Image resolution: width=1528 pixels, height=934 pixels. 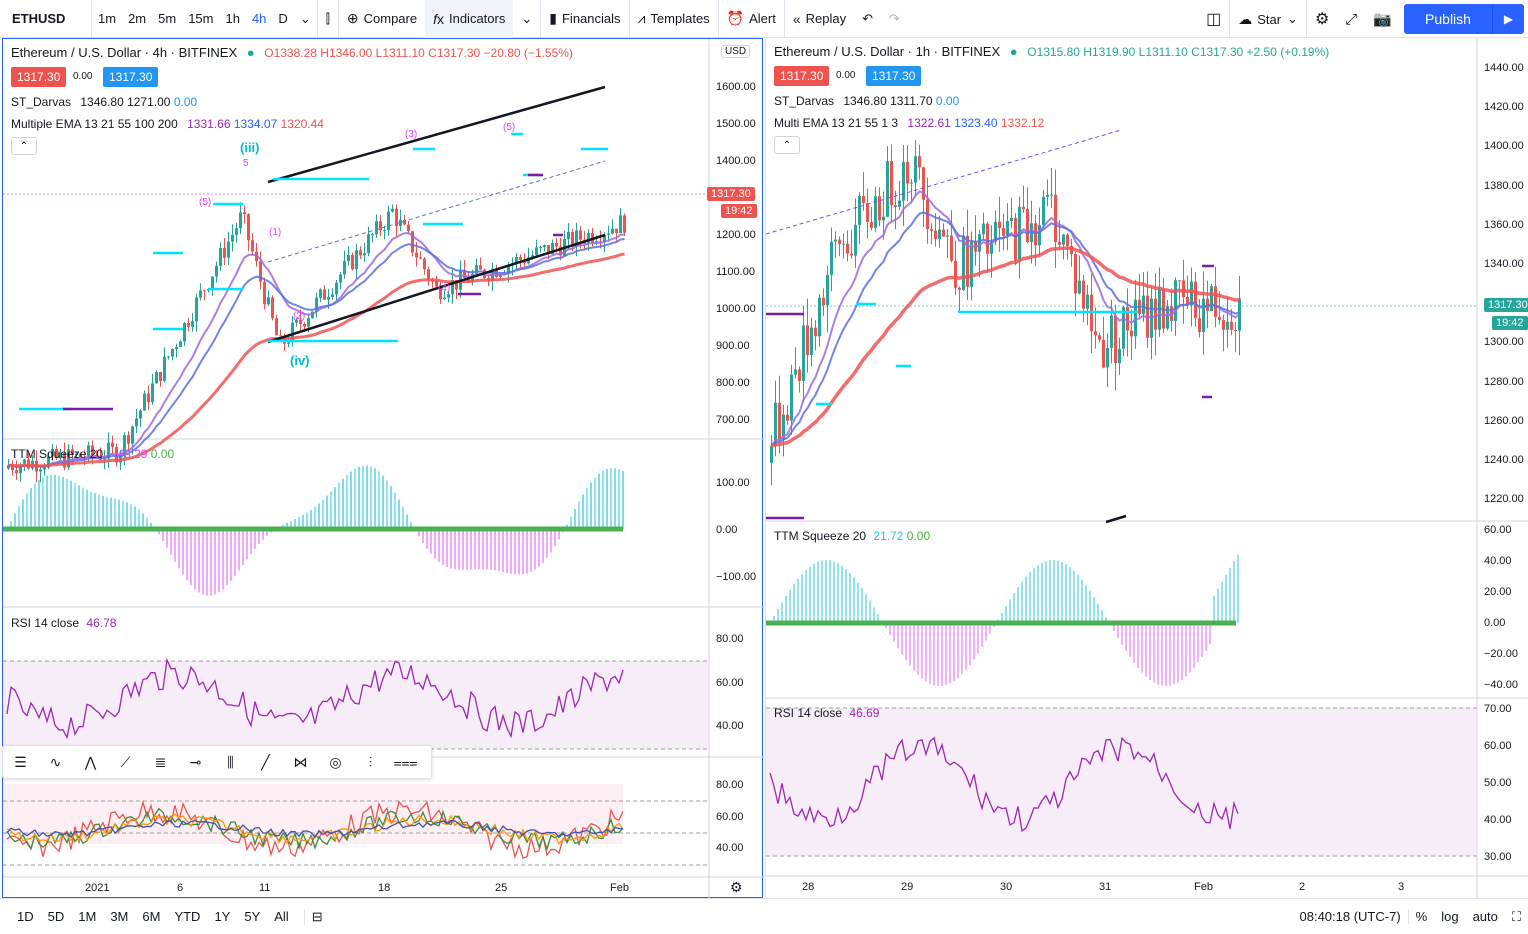 What do you see at coordinates (405, 761) in the screenshot?
I see `sliders-icon: ⩶` at bounding box center [405, 761].